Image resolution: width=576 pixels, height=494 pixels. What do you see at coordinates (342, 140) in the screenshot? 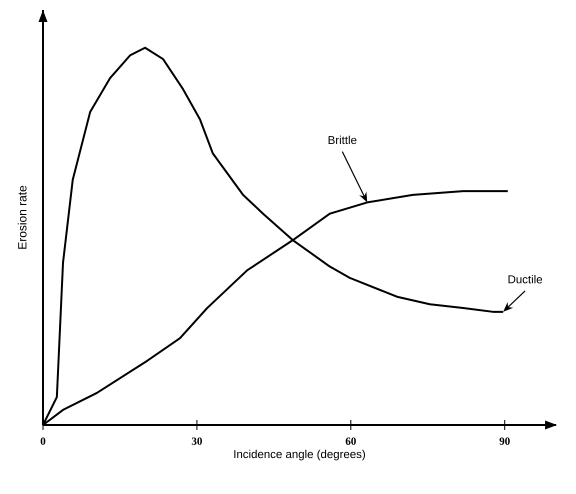
I see `text: Brittle` at bounding box center [342, 140].